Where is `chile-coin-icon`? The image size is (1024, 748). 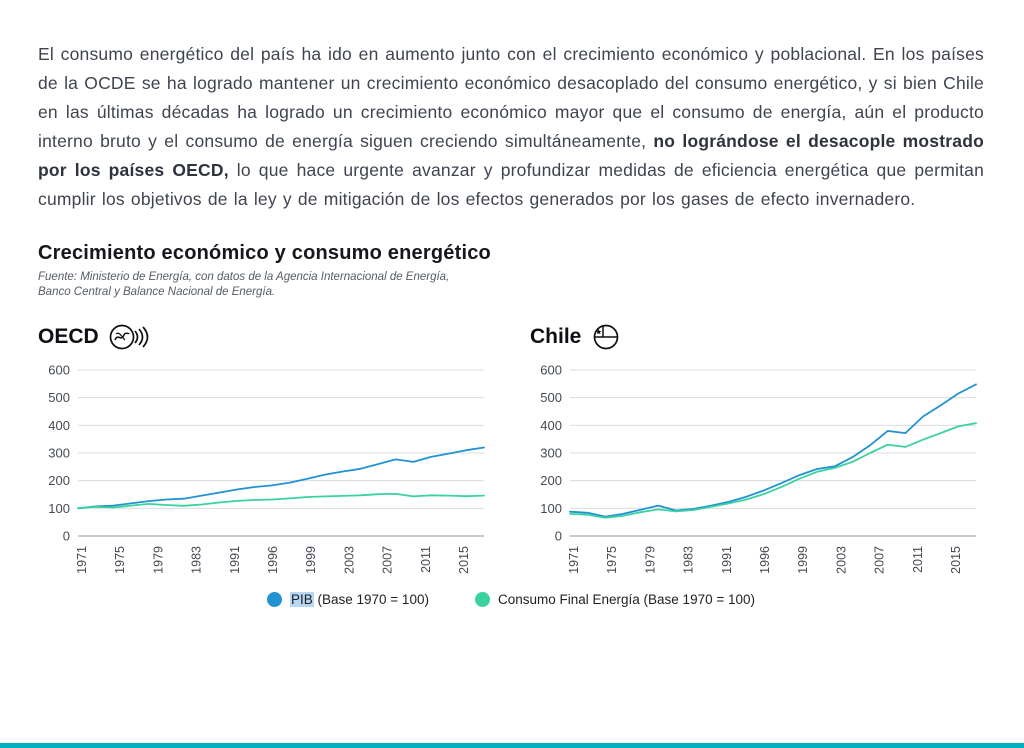
chile-coin-icon is located at coordinates (606, 337).